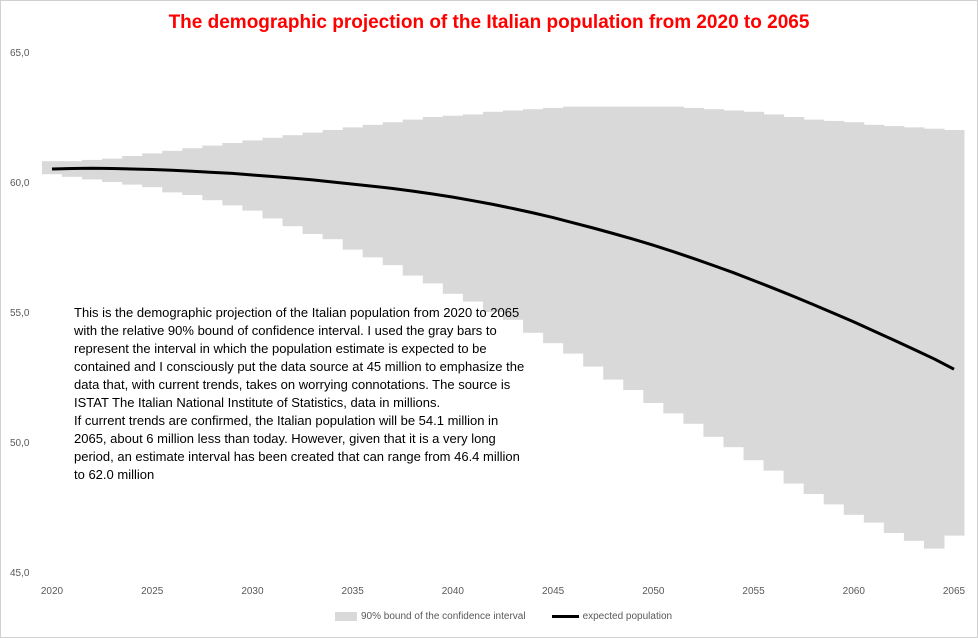  Describe the element at coordinates (954, 591) in the screenshot. I see `x-tick-label: 2065` at that location.